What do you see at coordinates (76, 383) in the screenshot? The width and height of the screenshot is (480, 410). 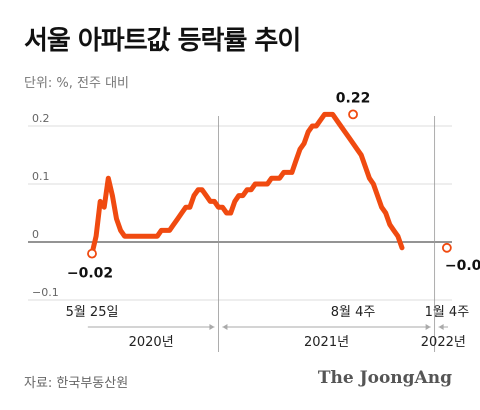 I see `source-label: 자료: 한국부동산원` at bounding box center [76, 383].